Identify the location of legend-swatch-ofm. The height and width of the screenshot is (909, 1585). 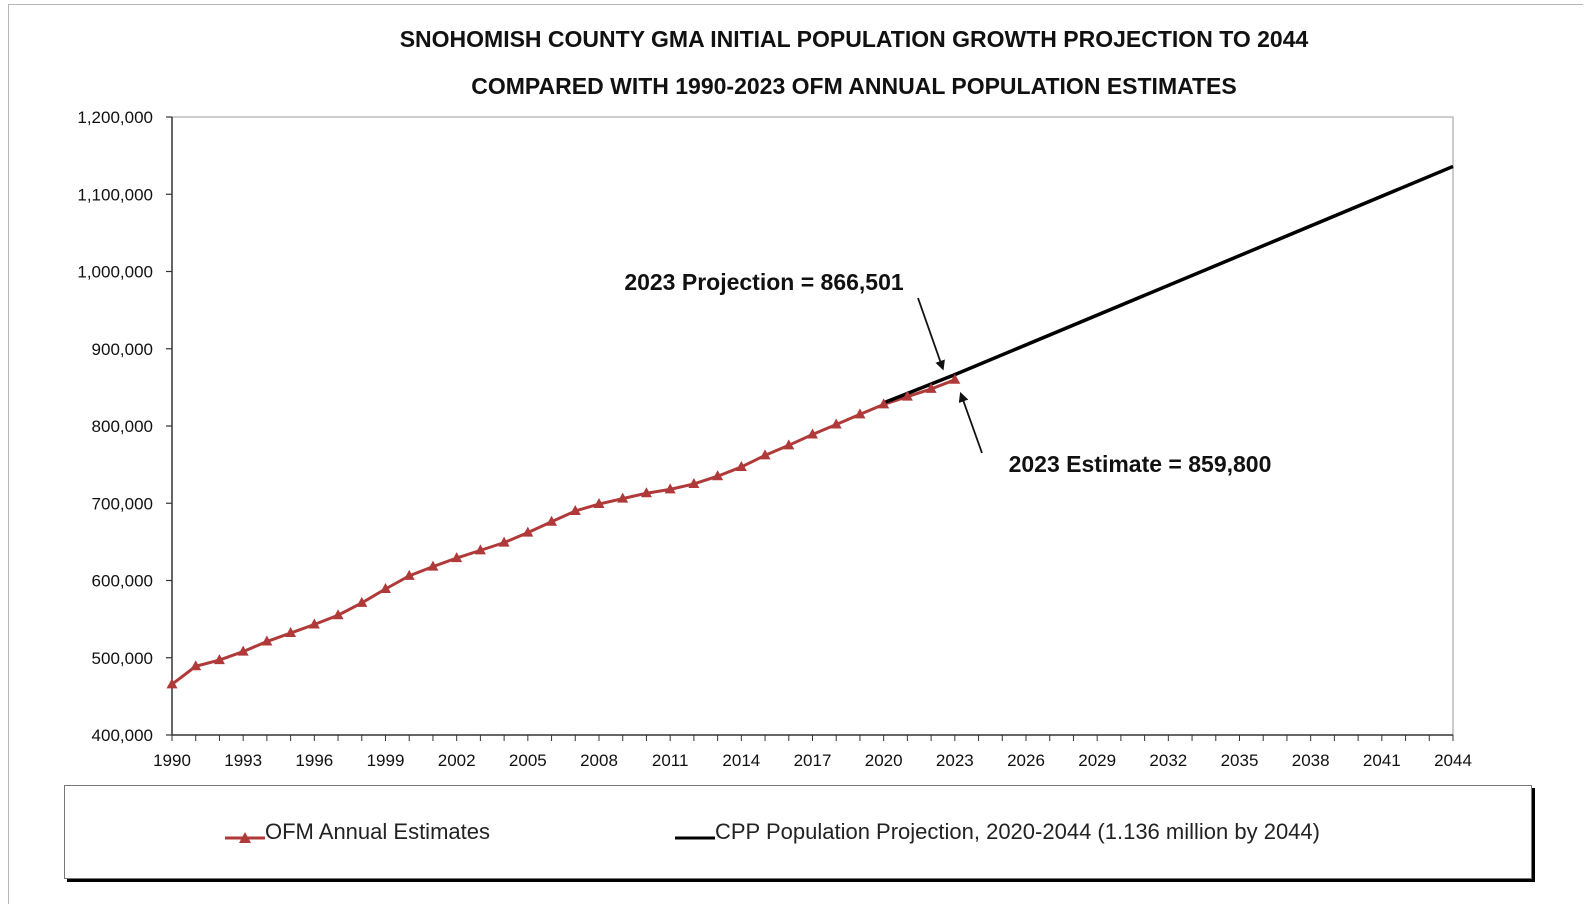
(245, 834).